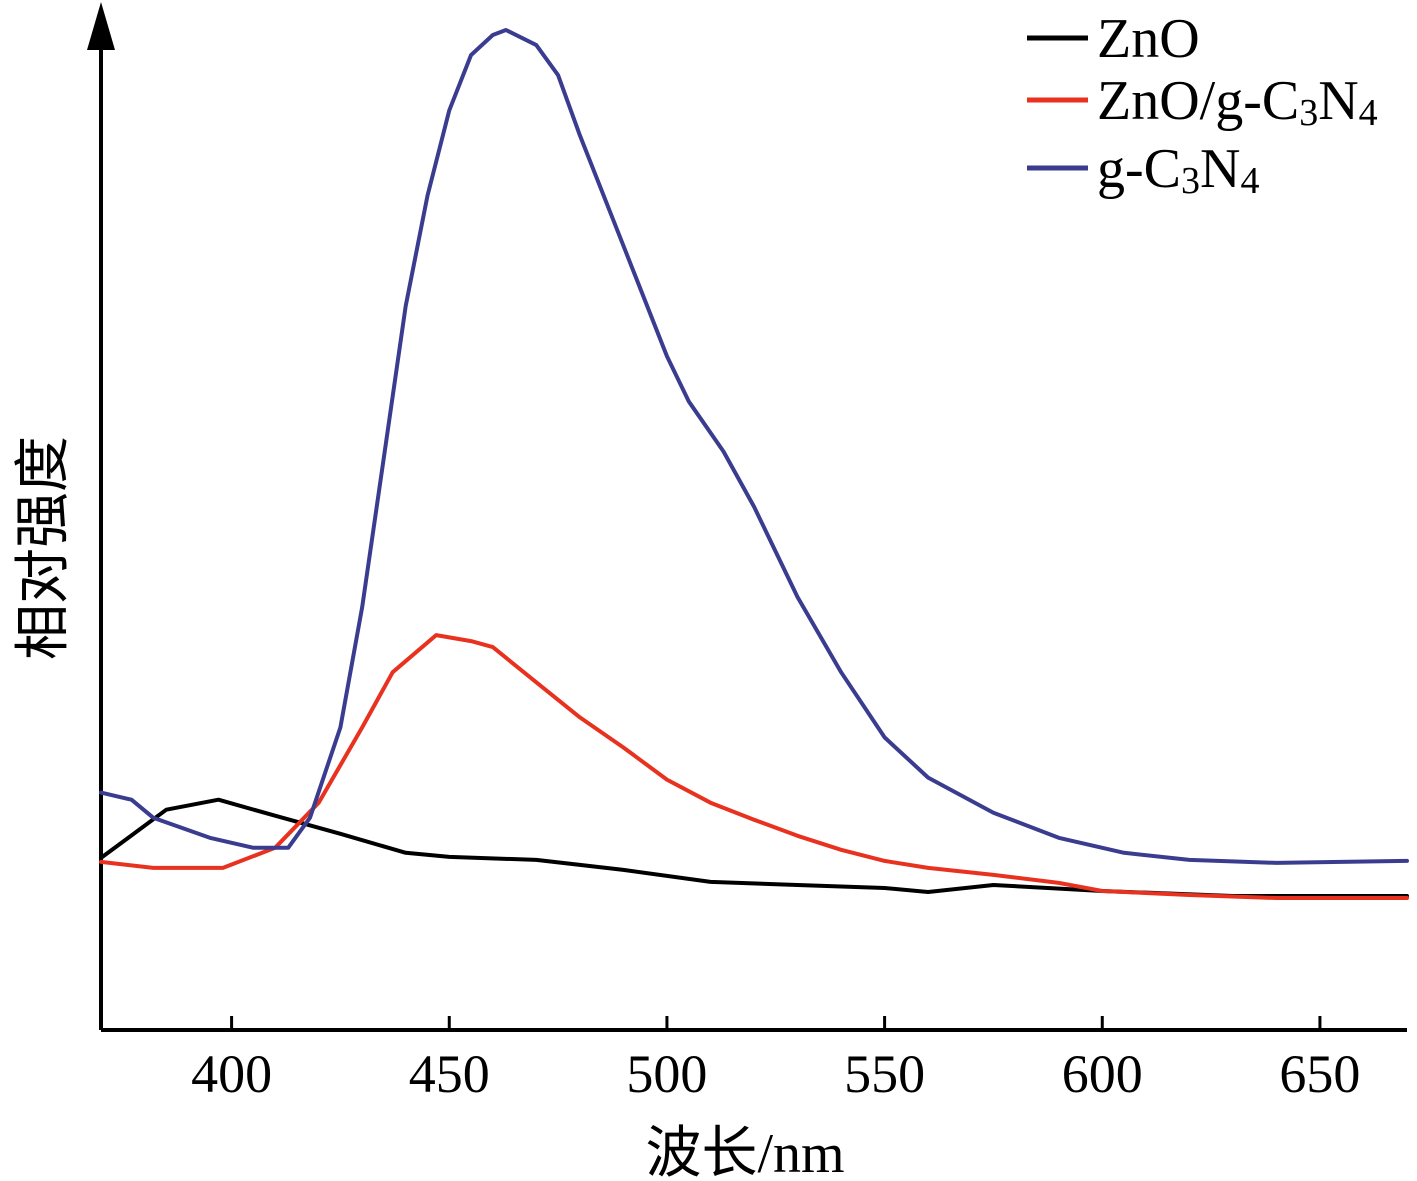  What do you see at coordinates (666, 1074) in the screenshot?
I see `x-tick-label: 500` at bounding box center [666, 1074].